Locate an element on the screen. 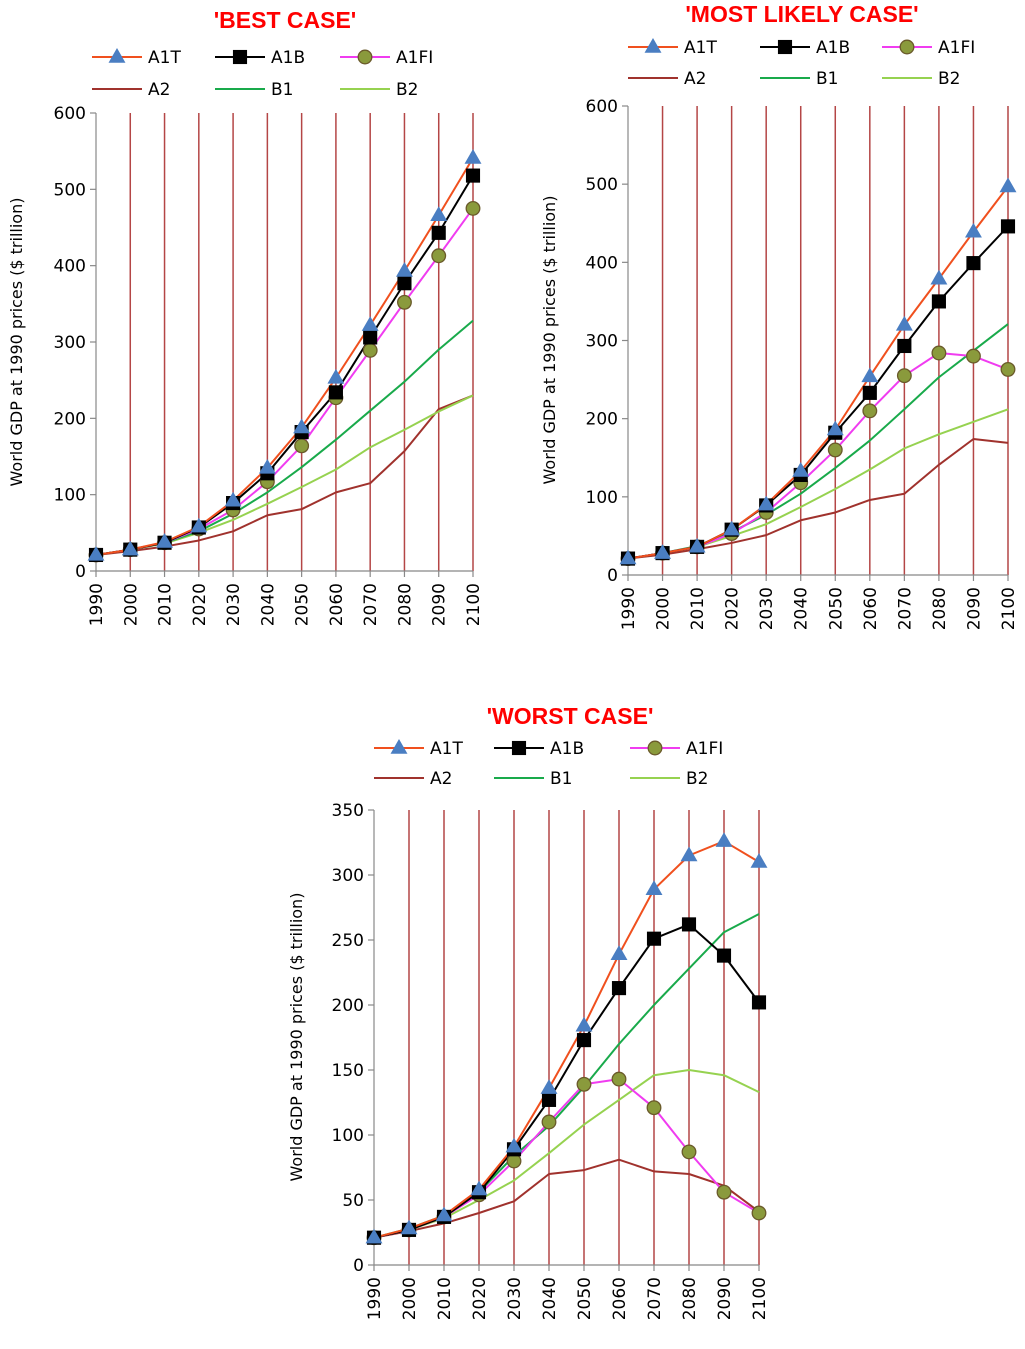 This screenshot has height=1349, width=1025. markers-a1t is located at coordinates (284, 355).